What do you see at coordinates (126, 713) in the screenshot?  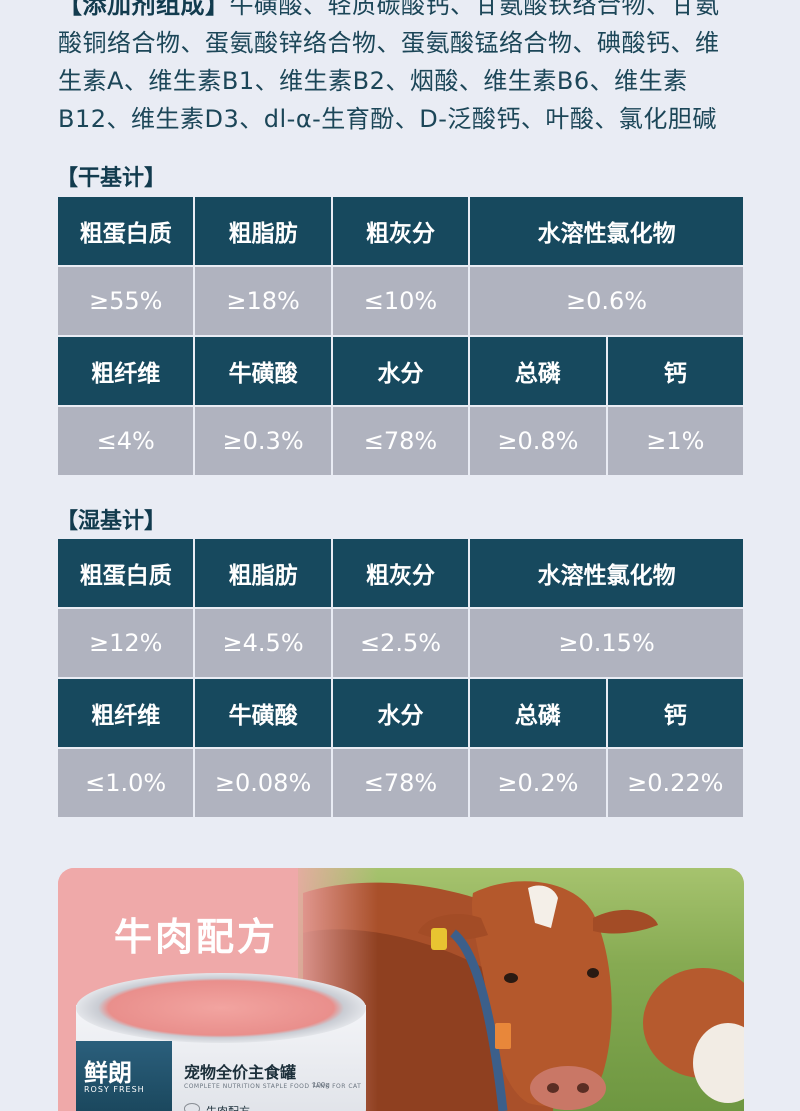 I see `wet-header-crude-fiber: 粗纤维` at bounding box center [126, 713].